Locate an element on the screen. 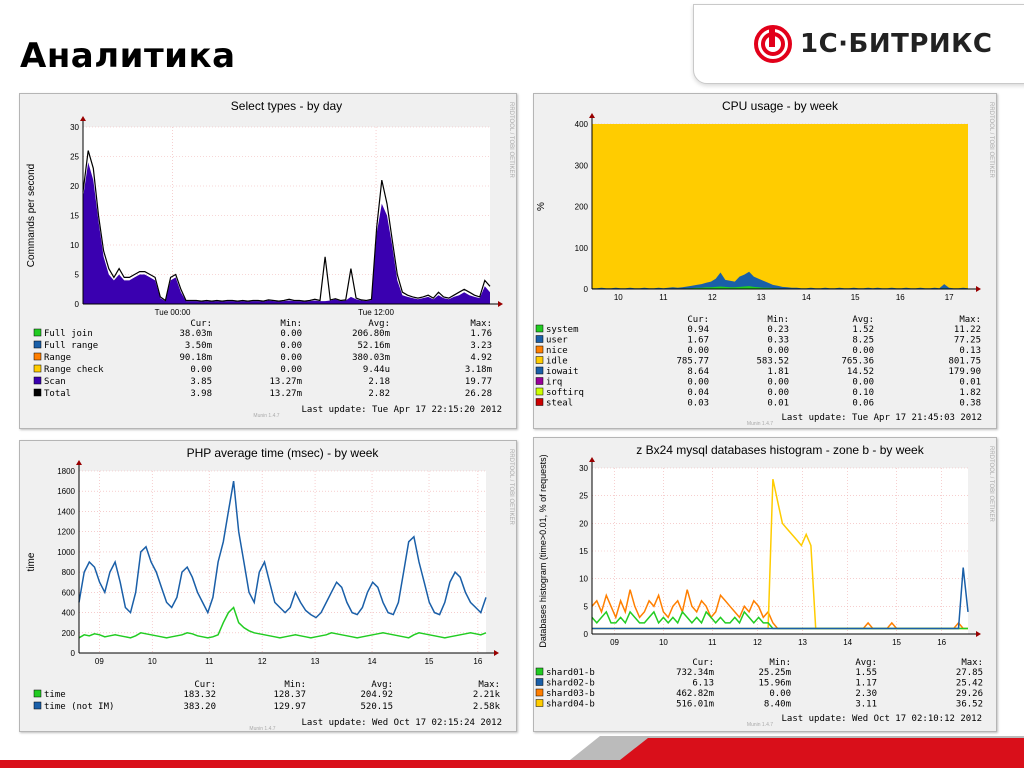  series-line-shard02-b is located at coordinates (780, 598).